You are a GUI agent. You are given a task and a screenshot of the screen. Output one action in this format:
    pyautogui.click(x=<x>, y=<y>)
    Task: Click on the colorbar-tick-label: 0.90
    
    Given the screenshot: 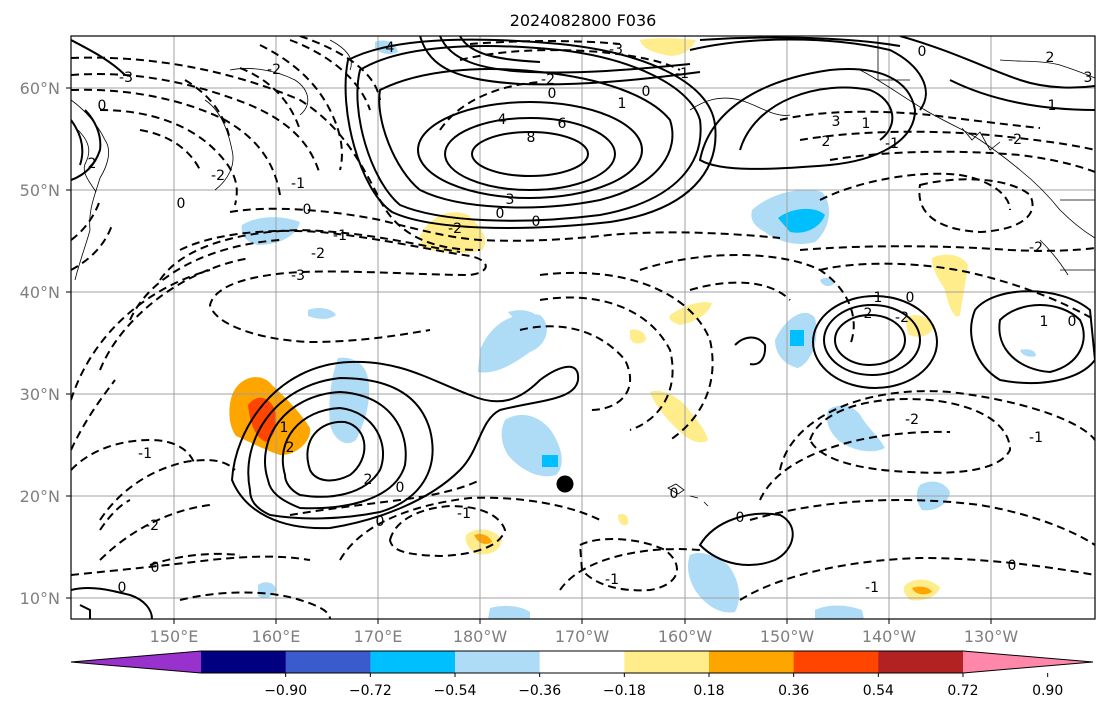 What is the action you would take?
    pyautogui.click(x=1047, y=691)
    